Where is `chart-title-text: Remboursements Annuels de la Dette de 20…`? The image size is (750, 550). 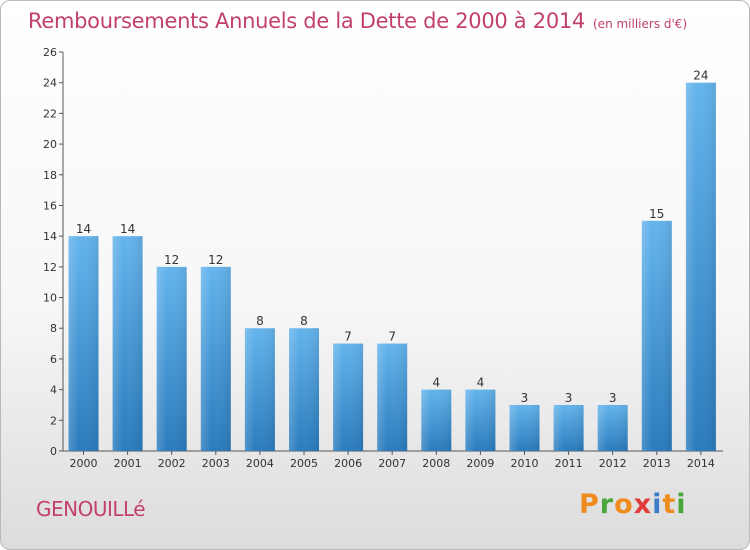 chart-title-text: Remboursements Annuels de la Dette de 20… is located at coordinates (306, 21).